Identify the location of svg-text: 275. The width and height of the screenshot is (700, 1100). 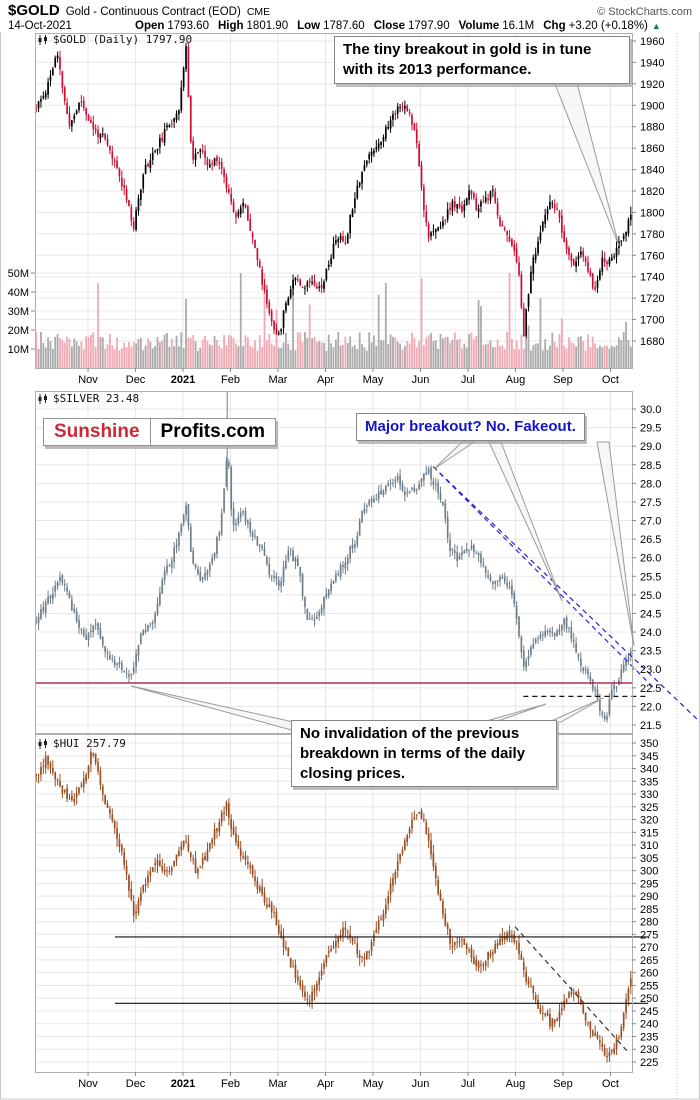
(649, 935).